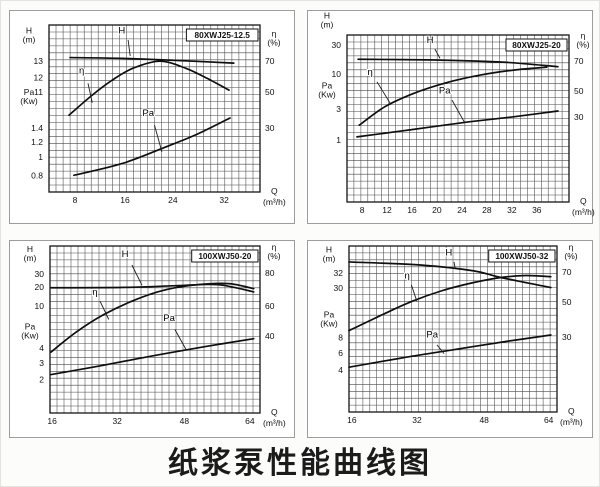  I want to click on x-tick-label: 64, so click(549, 420).